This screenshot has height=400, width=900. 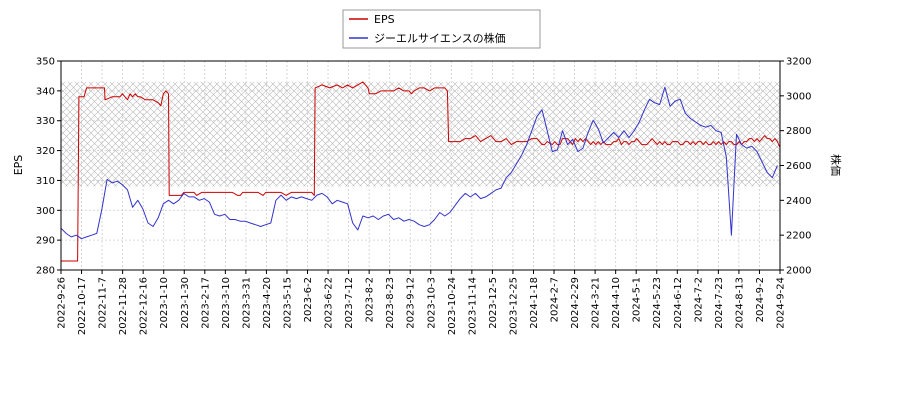 I want to click on x-tick-label: 2024-7-23, so click(x=719, y=303).